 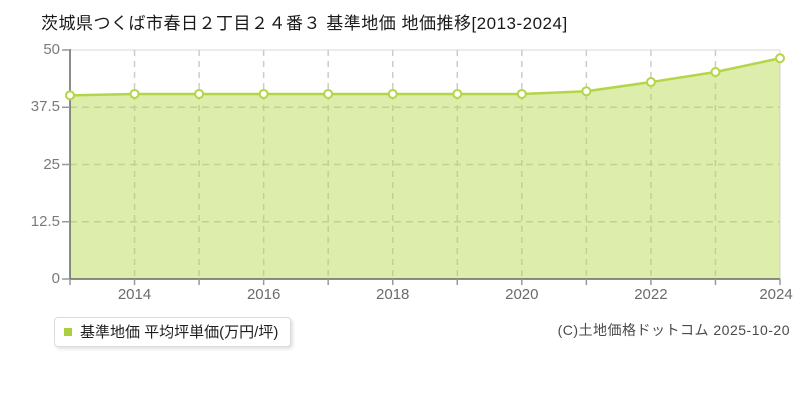 What do you see at coordinates (68, 331) in the screenshot?
I see `legend-series-marker-icon` at bounding box center [68, 331].